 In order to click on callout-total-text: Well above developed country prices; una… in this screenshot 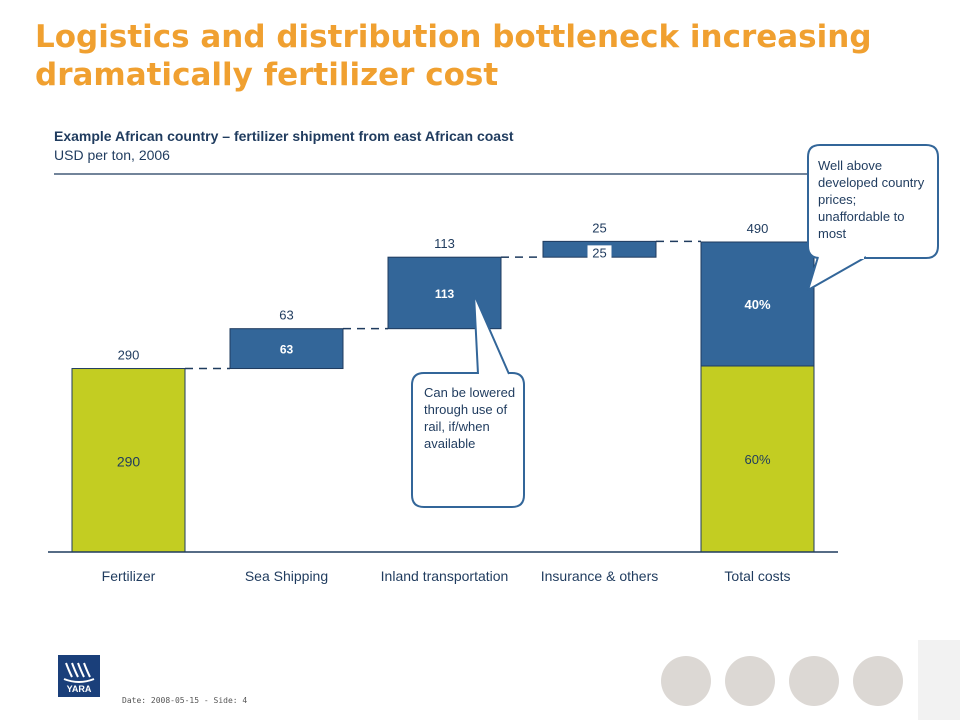, I will do `click(871, 199)`.